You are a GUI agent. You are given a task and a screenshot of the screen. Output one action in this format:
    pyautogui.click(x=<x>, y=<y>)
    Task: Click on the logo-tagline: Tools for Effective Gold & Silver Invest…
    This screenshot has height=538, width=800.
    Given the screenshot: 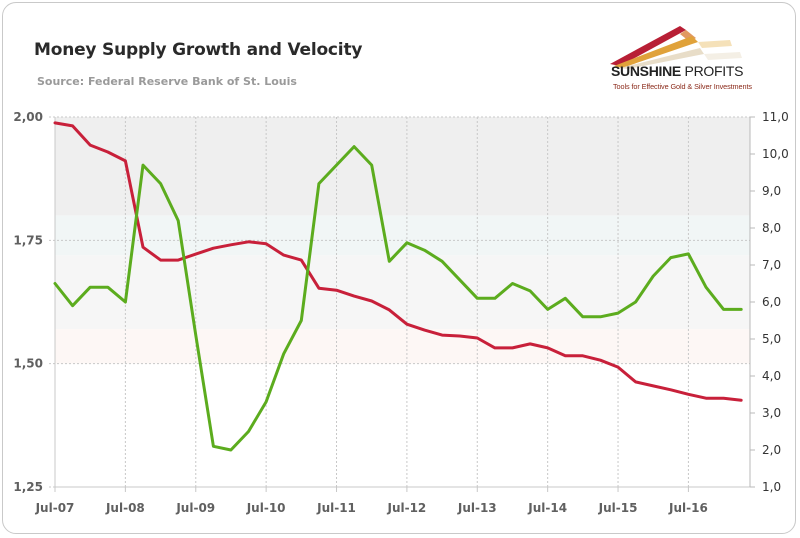 What is the action you would take?
    pyautogui.click(x=682, y=86)
    